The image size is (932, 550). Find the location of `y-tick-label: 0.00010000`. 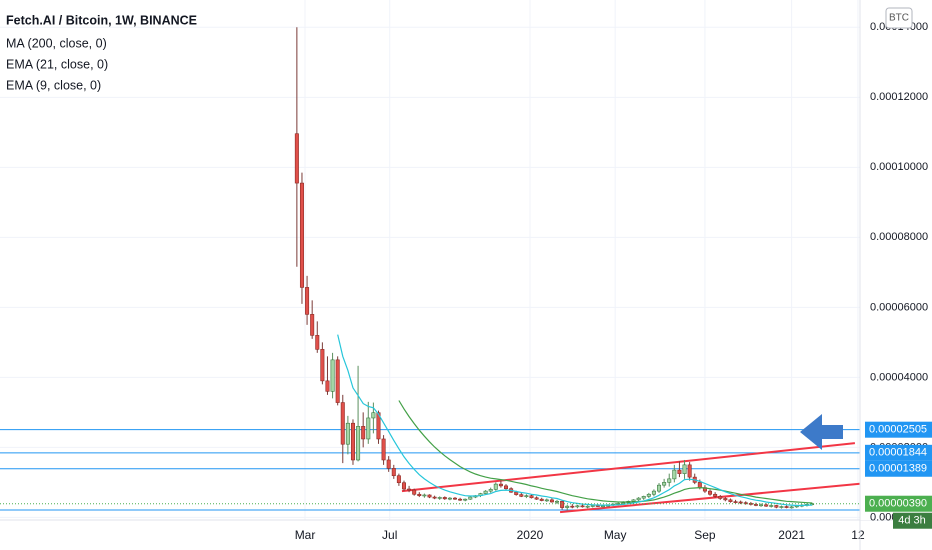

y-tick-label: 0.00010000 is located at coordinates (899, 167).